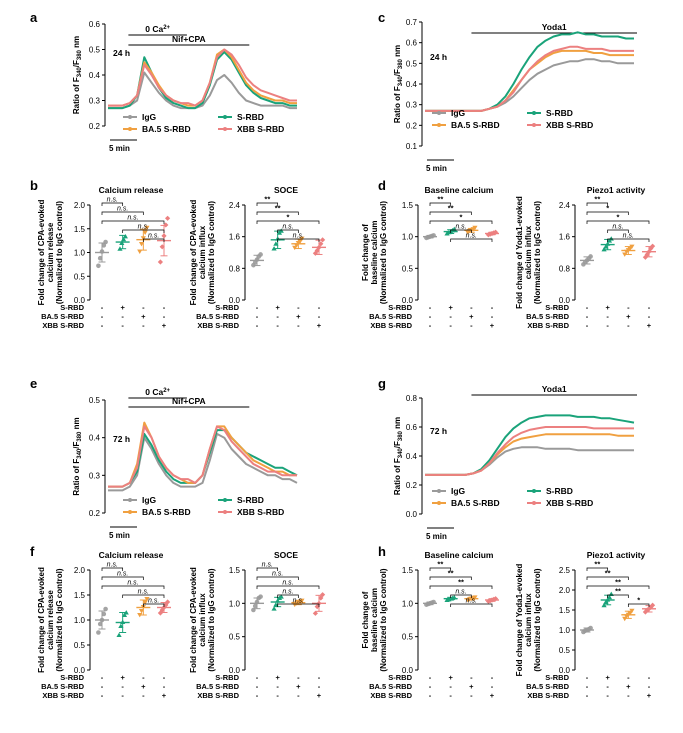 This screenshot has width=683, height=733. Describe the element at coordinates (529, 461) in the screenshot. I see `series-line-igg` at that location.